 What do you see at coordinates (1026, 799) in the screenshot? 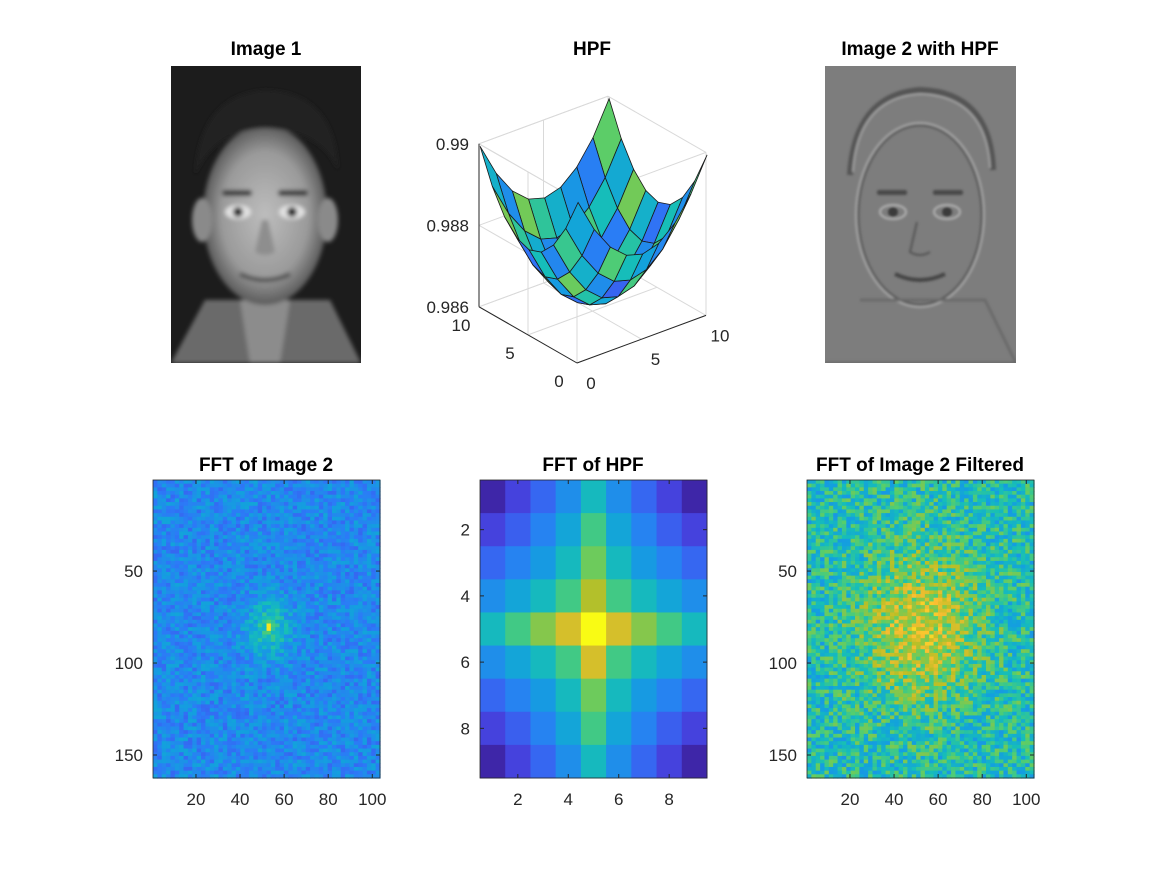
I see `tick-fft3-map-x-tick-label: 100` at bounding box center [1026, 799].